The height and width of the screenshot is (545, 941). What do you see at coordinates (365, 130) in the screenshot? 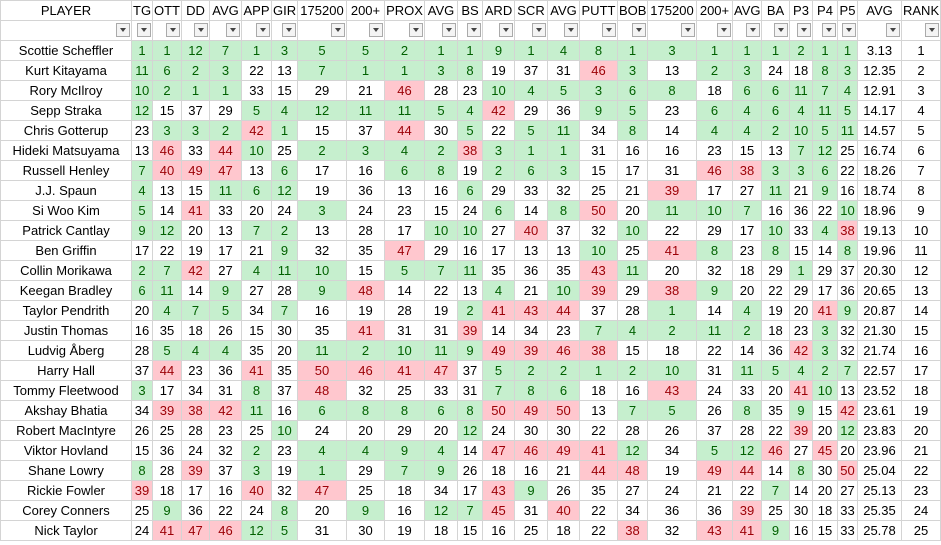
I see `stat-cell: 37` at bounding box center [365, 130].